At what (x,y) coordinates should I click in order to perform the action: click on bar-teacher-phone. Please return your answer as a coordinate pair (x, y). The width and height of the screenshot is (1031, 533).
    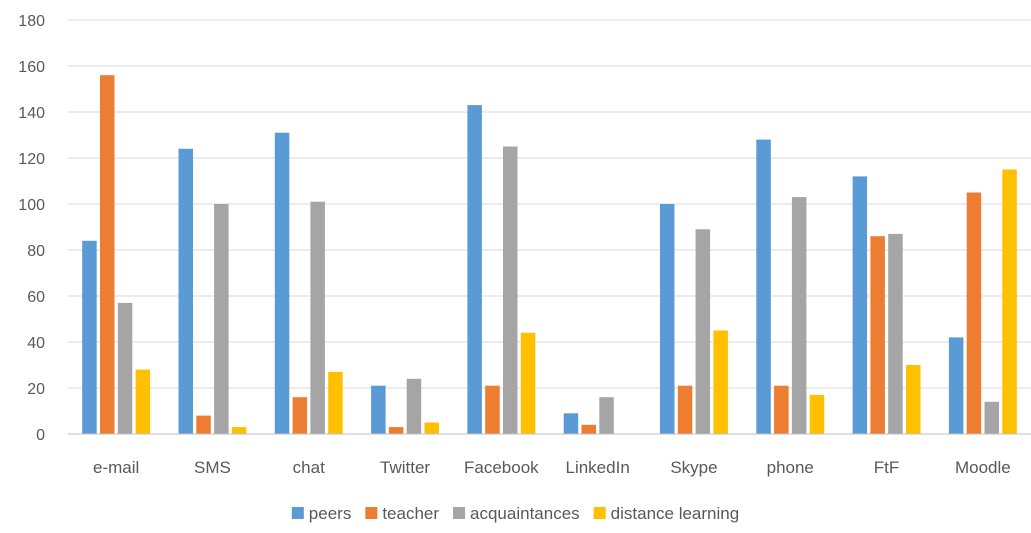
    Looking at the image, I should click on (781, 409).